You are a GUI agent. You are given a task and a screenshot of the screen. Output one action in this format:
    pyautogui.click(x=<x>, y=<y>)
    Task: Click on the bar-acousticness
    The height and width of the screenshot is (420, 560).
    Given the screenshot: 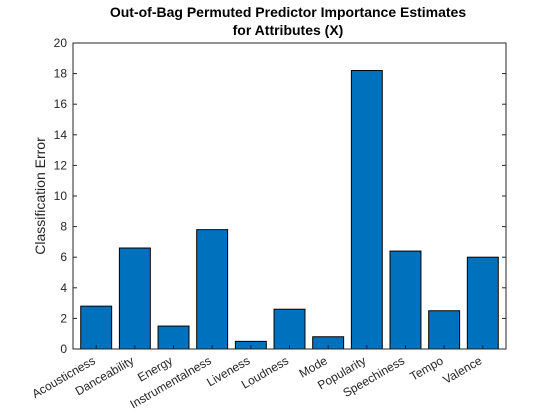 What is the action you would take?
    pyautogui.click(x=96, y=327)
    